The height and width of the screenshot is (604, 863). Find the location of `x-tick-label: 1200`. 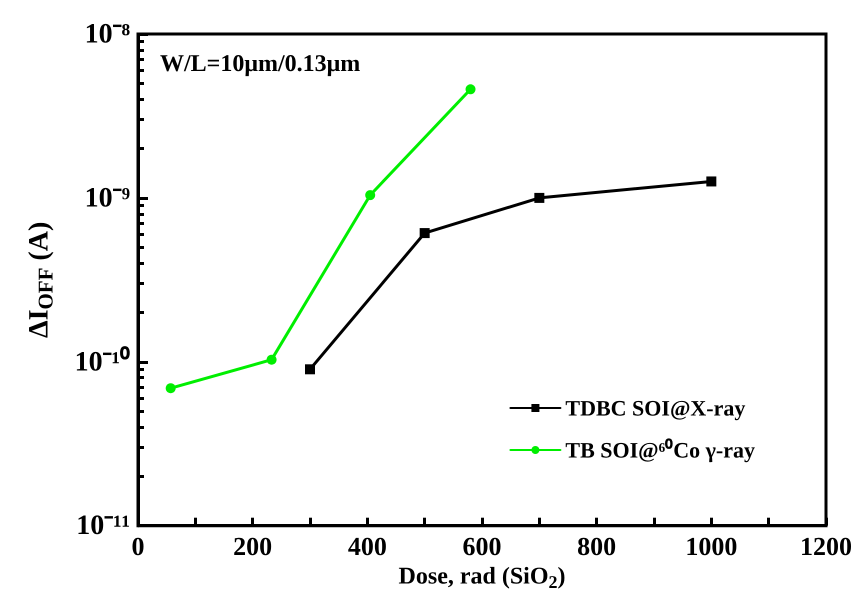

x-tick-label: 1200 is located at coordinates (826, 547).